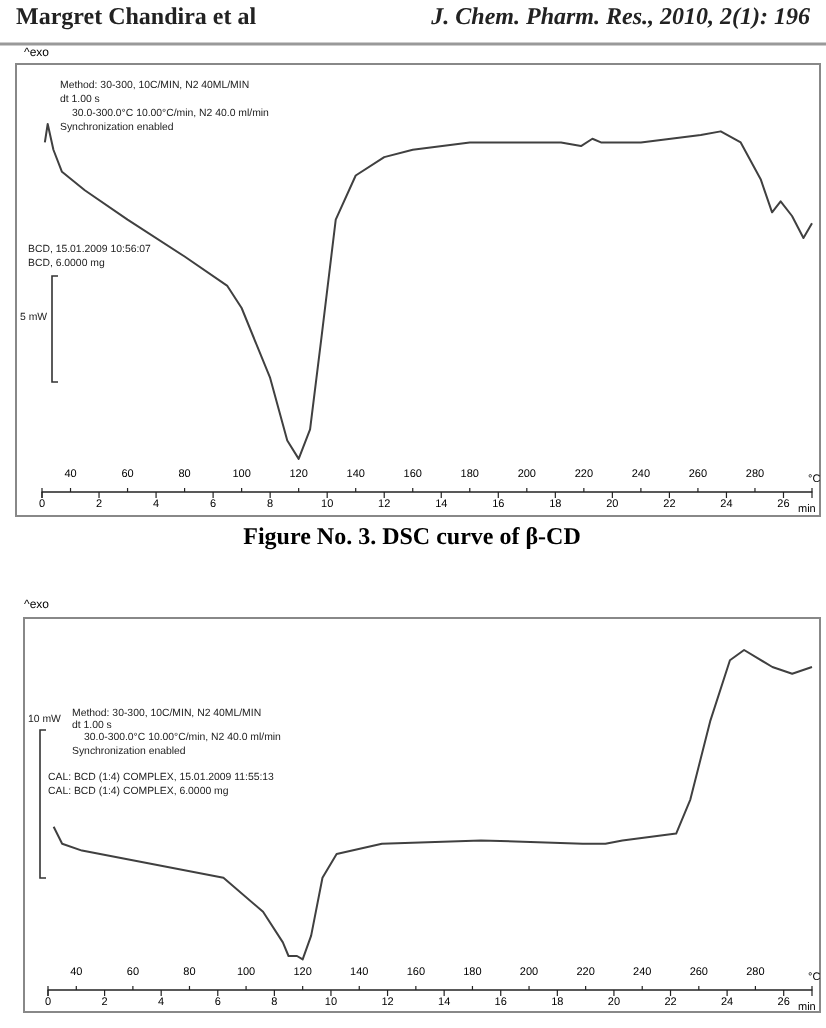  What do you see at coordinates (619, 16) in the screenshot?
I see `text: J. Chem. Pharm. Res., 2010, 2(1): 196` at bounding box center [619, 16].